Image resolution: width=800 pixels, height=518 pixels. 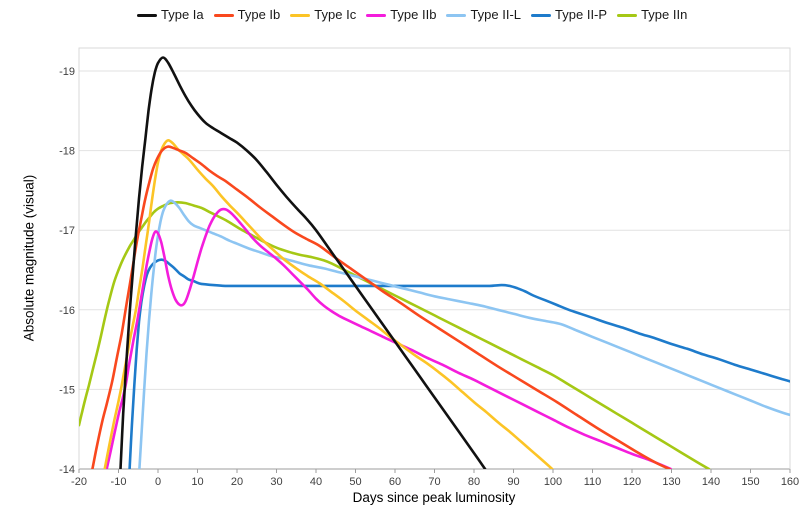 What do you see at coordinates (671, 482) in the screenshot?
I see `x-tick-label: 130` at bounding box center [671, 482].